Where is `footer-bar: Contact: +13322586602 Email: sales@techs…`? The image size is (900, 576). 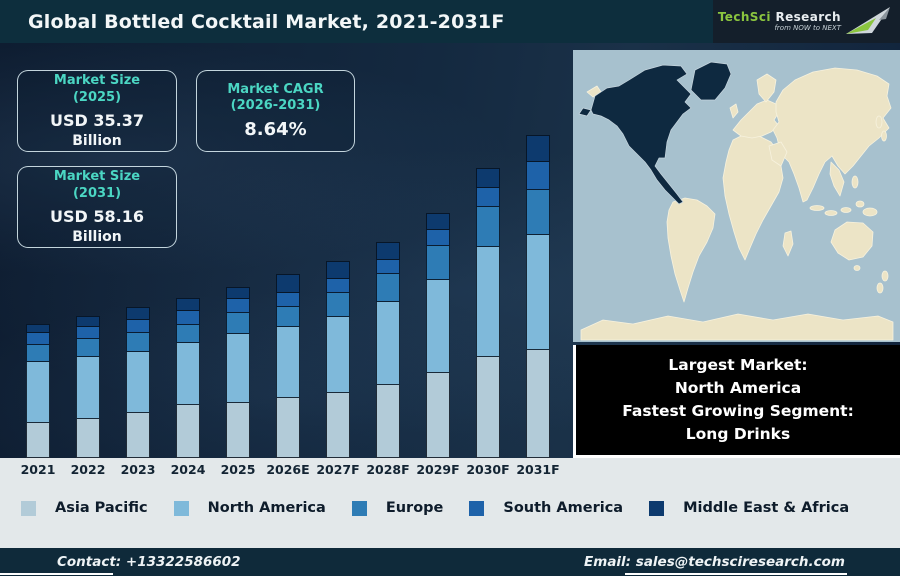 footer-bar: Contact: +13322586602 Email: sales@techs… is located at coordinates (450, 562).